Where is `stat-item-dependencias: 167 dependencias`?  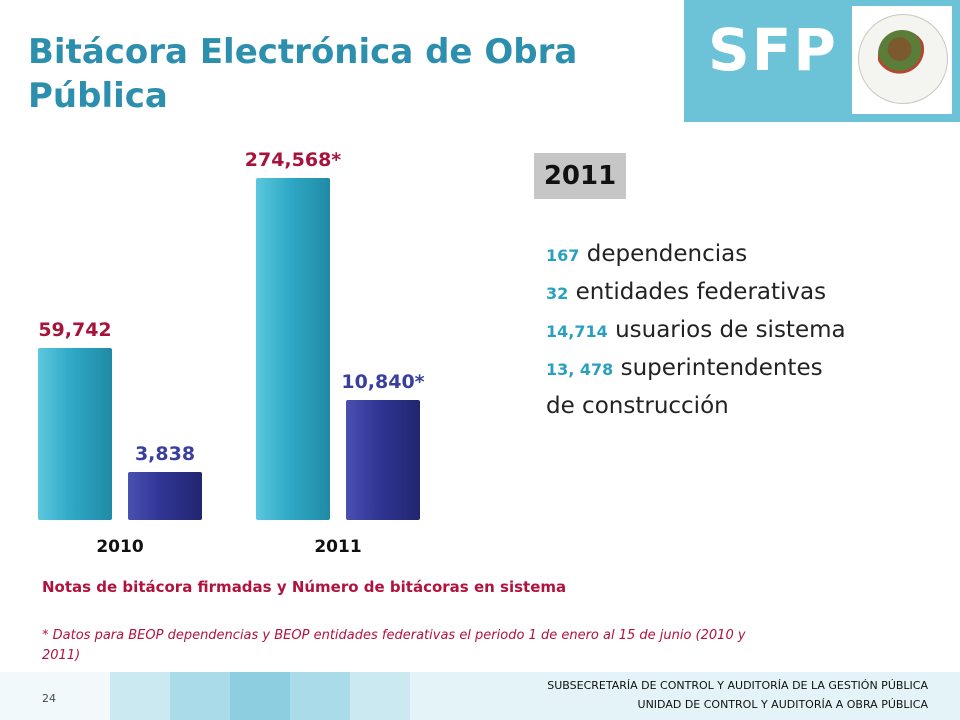 stat-item-dependencias: 167 dependencias is located at coordinates (746, 255).